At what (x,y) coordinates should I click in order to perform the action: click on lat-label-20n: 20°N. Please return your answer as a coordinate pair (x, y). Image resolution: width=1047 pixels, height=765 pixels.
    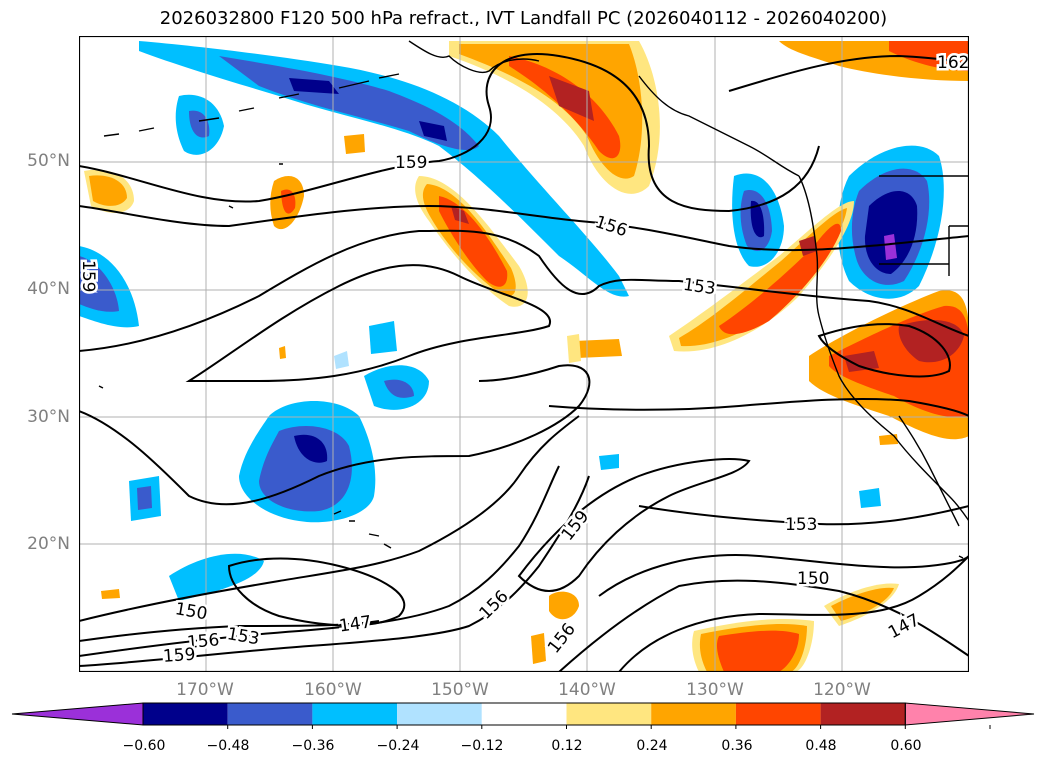
    Looking at the image, I should click on (48, 544).